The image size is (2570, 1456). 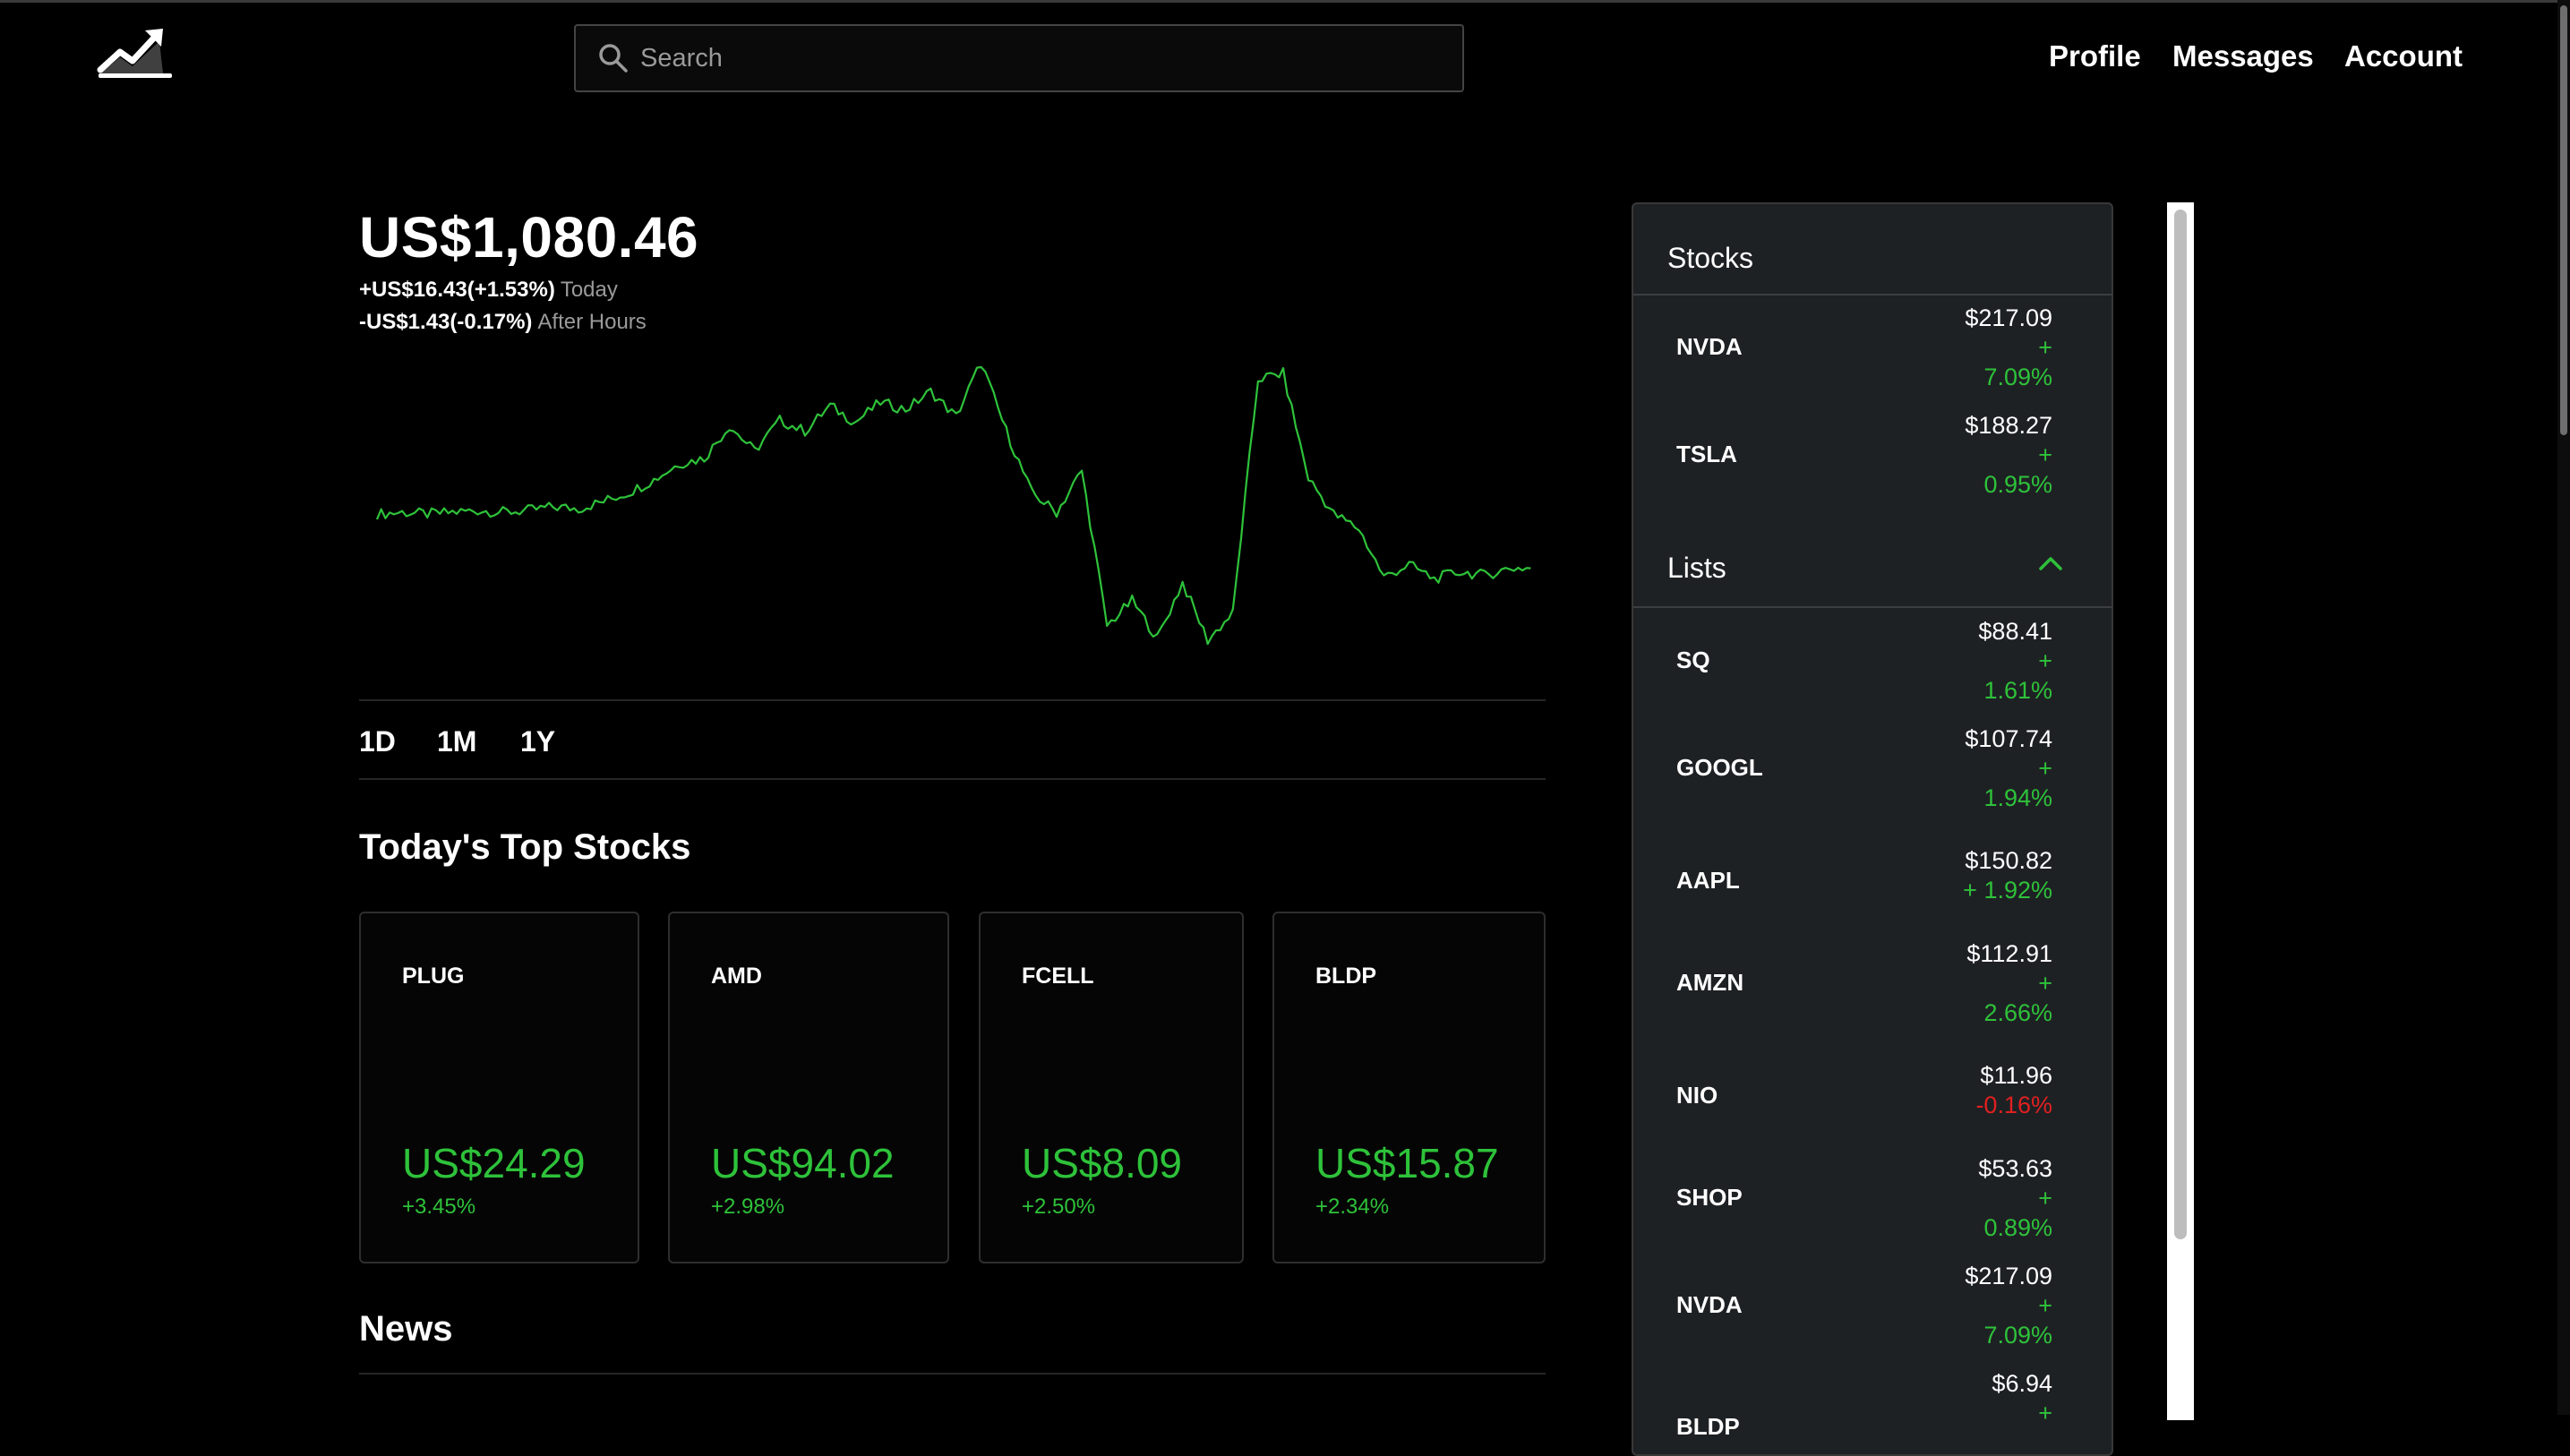 I want to click on stocks-divider, so click(x=1872, y=294).